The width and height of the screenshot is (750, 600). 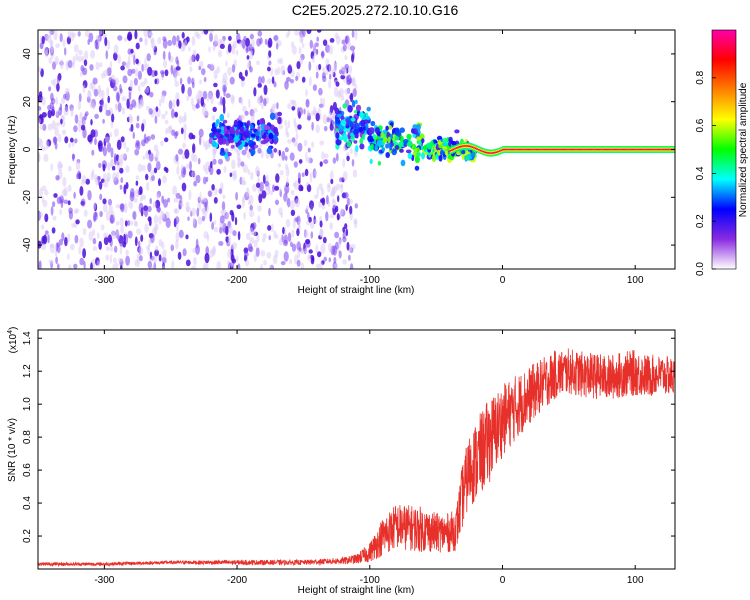 What do you see at coordinates (27, 371) in the screenshot?
I see `snr-y-tick-label: 1.2` at bounding box center [27, 371].